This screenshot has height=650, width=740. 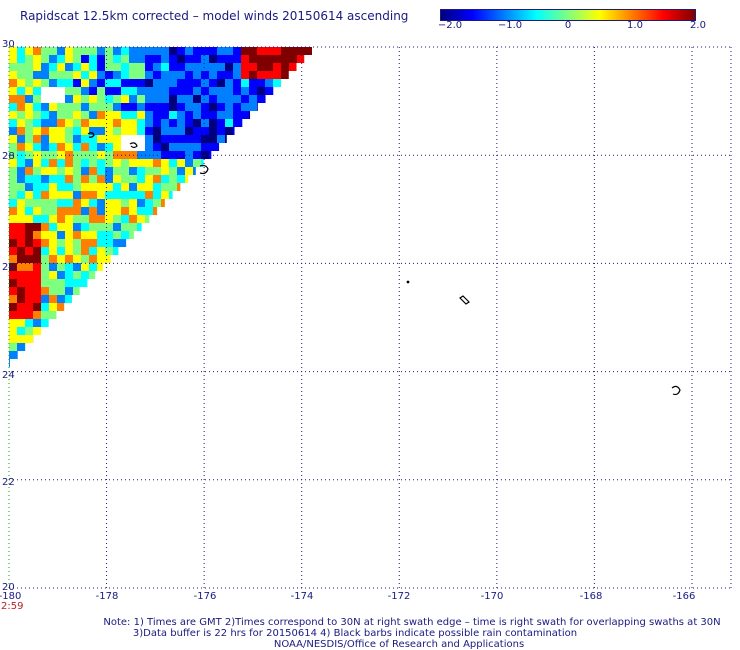 I want to click on lon-label-170: -170, so click(x=492, y=596).